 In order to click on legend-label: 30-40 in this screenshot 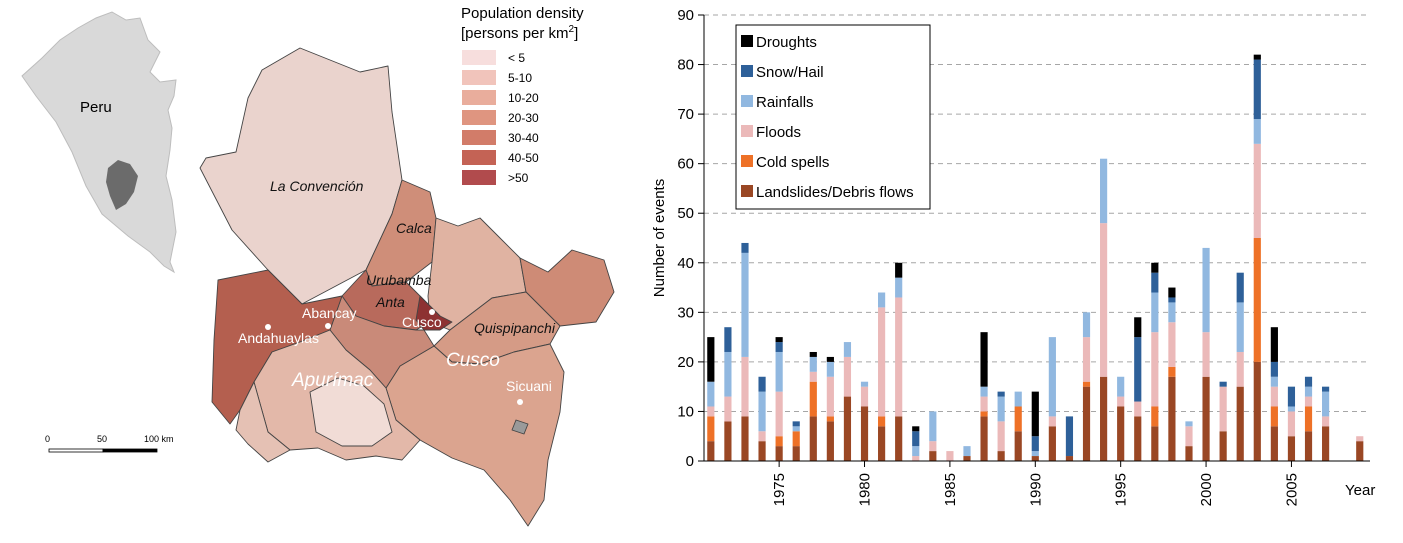, I will do `click(523, 138)`.